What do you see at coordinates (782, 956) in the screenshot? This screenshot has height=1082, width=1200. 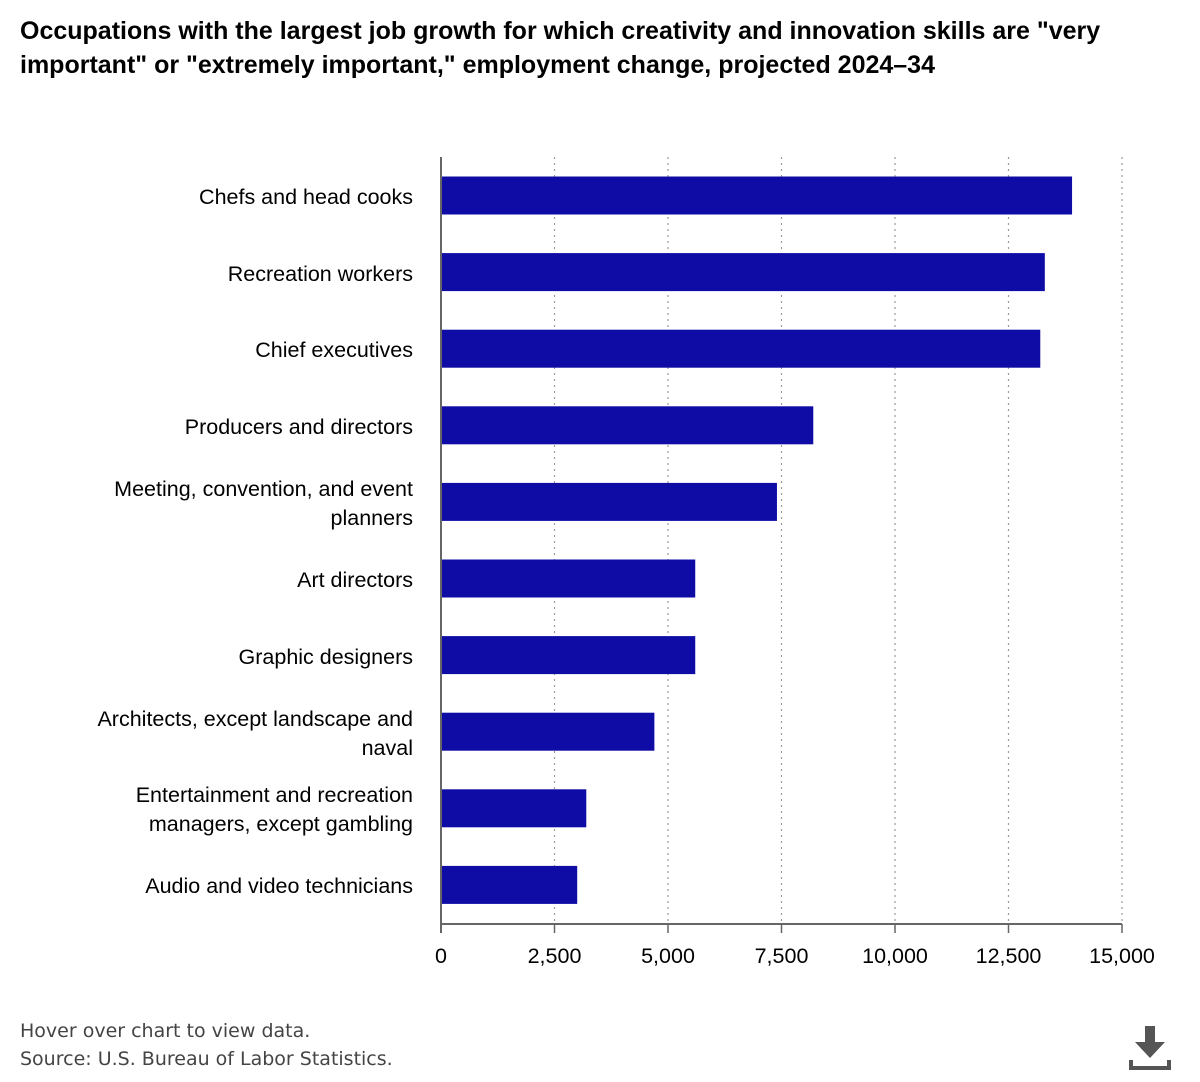 I see `x-tick-label-3: 7,500` at bounding box center [782, 956].